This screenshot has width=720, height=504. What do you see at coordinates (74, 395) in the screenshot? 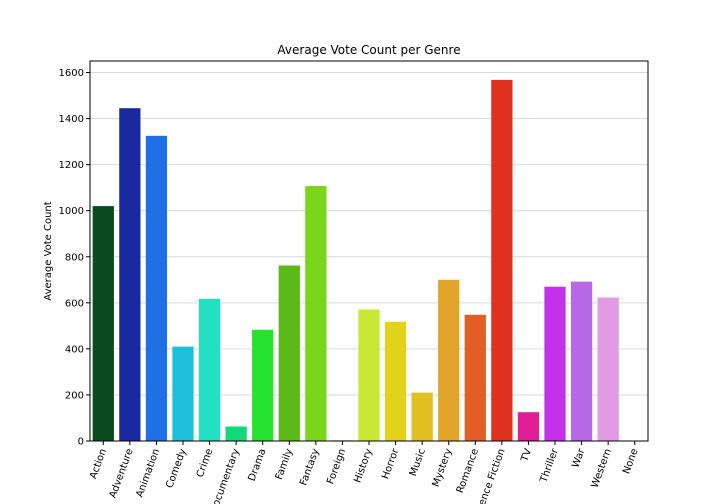
I see `y-tick-label: 200` at bounding box center [74, 395].